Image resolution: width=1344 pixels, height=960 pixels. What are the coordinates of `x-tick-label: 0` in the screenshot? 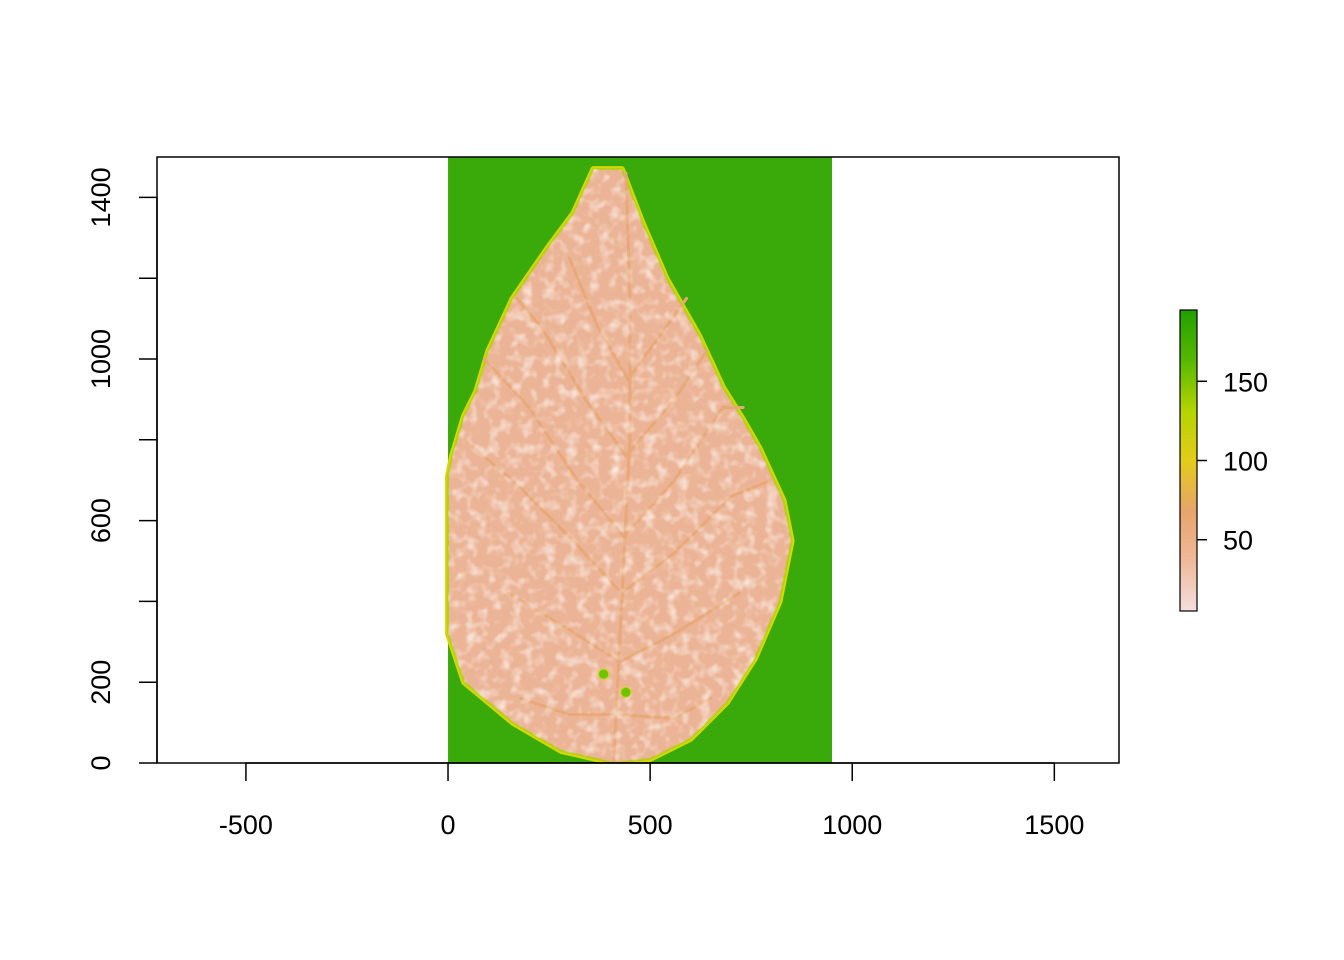 It's located at (448, 825).